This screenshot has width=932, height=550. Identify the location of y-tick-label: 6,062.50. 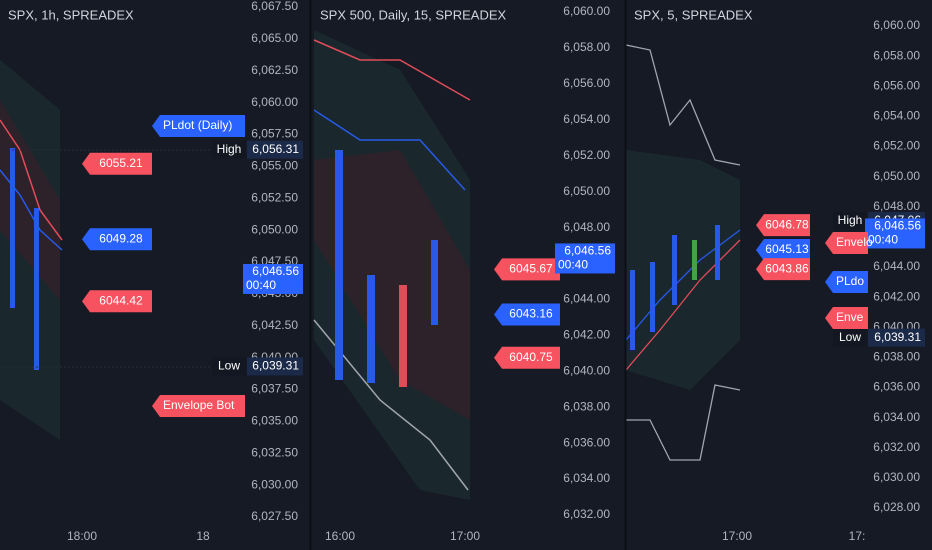
(274, 70).